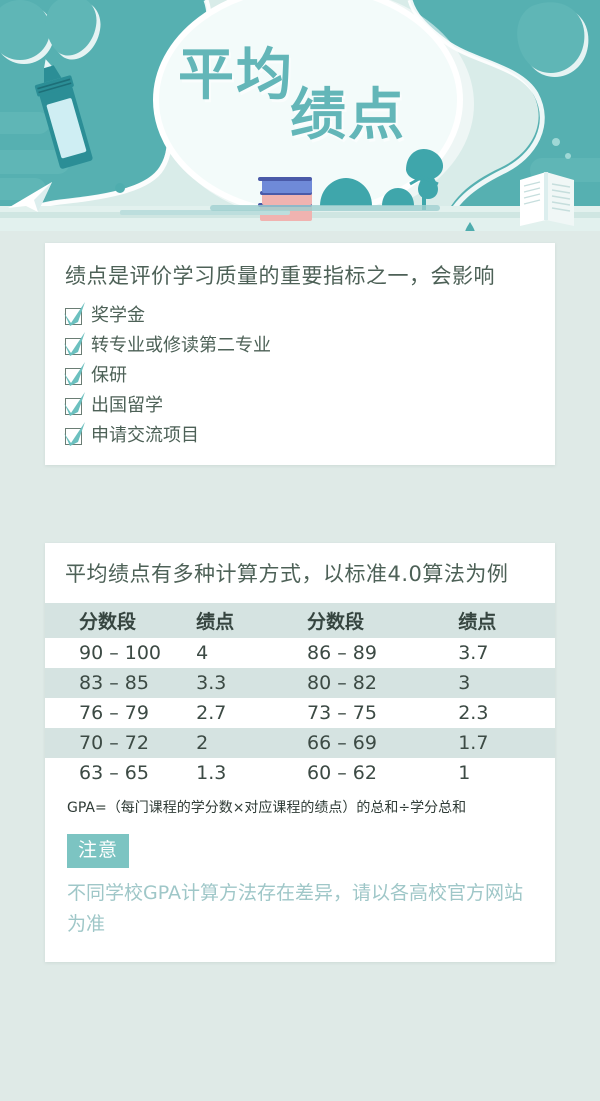 The height and width of the screenshot is (1101, 600). What do you see at coordinates (280, 276) in the screenshot?
I see `influence-heading: 绩点是评价学习质量的重要指标之一，会影响` at bounding box center [280, 276].